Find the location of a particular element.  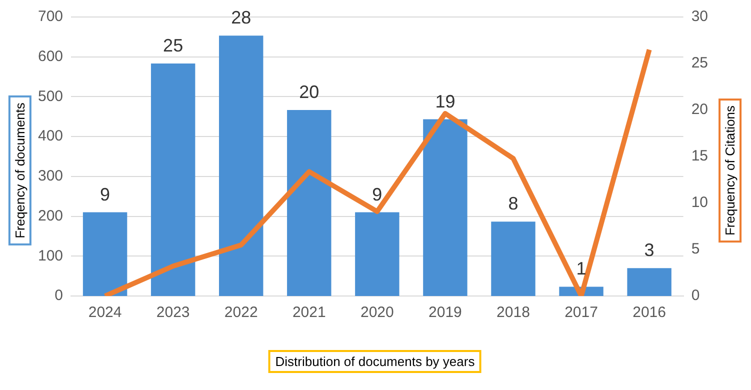

x-tick-label: 2017 is located at coordinates (581, 313).